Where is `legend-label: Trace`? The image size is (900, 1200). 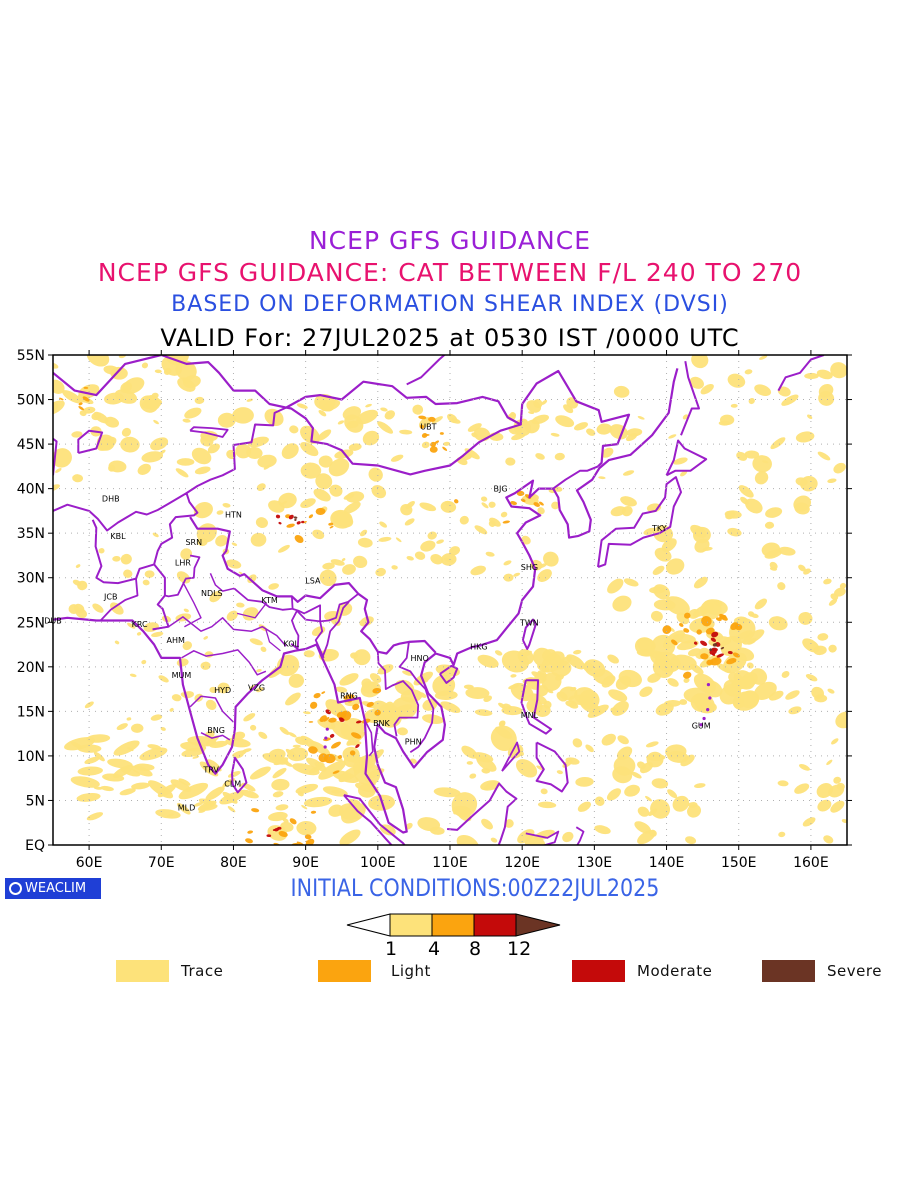 legend-label: Trace is located at coordinates (202, 971).